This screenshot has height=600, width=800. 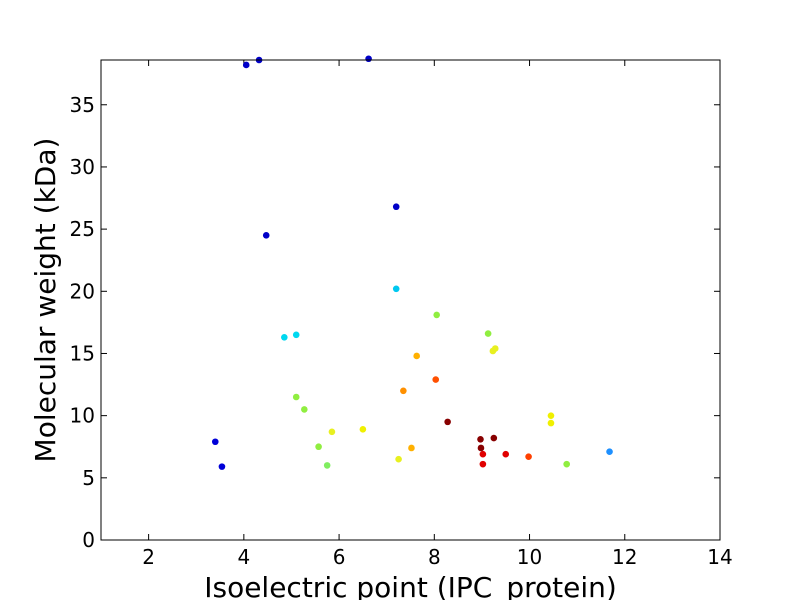 What do you see at coordinates (82, 416) in the screenshot?
I see `y-tick-label: 10` at bounding box center [82, 416].